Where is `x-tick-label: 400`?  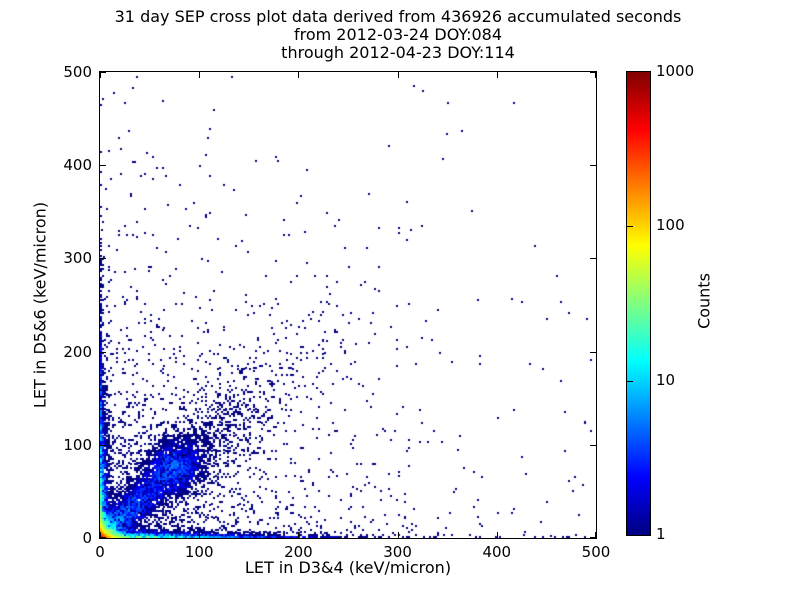 x-tick-label: 400 is located at coordinates (497, 552).